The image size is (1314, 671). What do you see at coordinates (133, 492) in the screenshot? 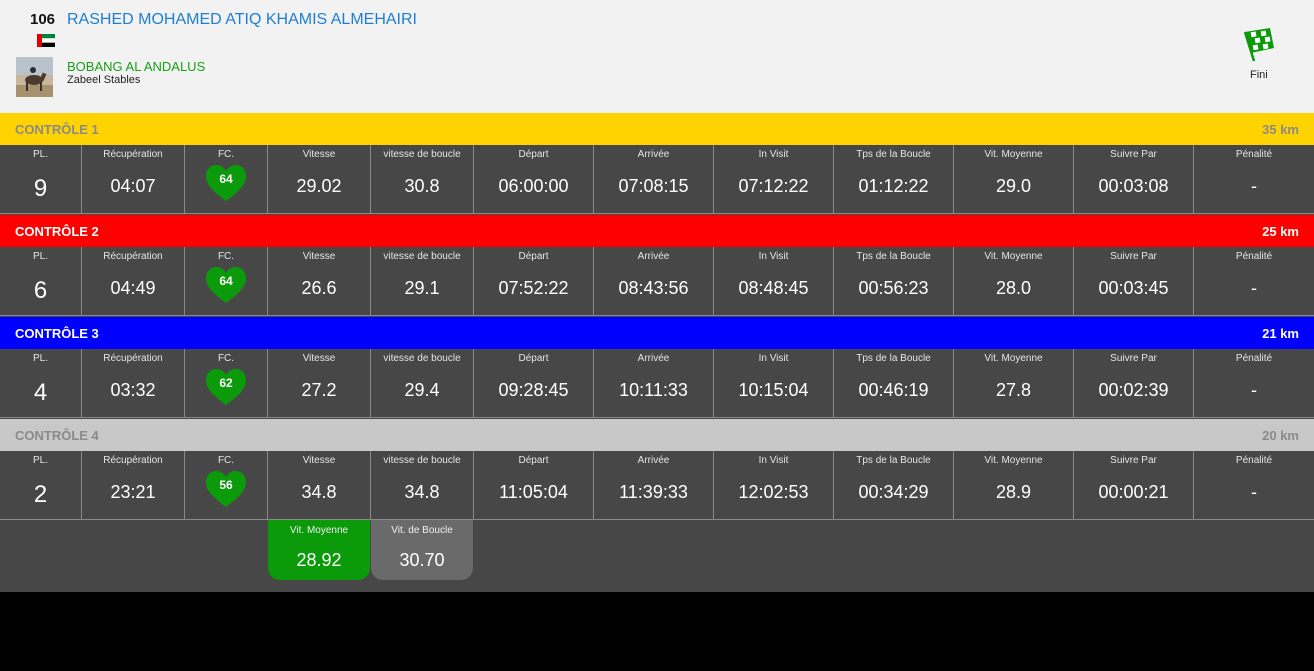
I see `result-value: 23:21` at bounding box center [133, 492].